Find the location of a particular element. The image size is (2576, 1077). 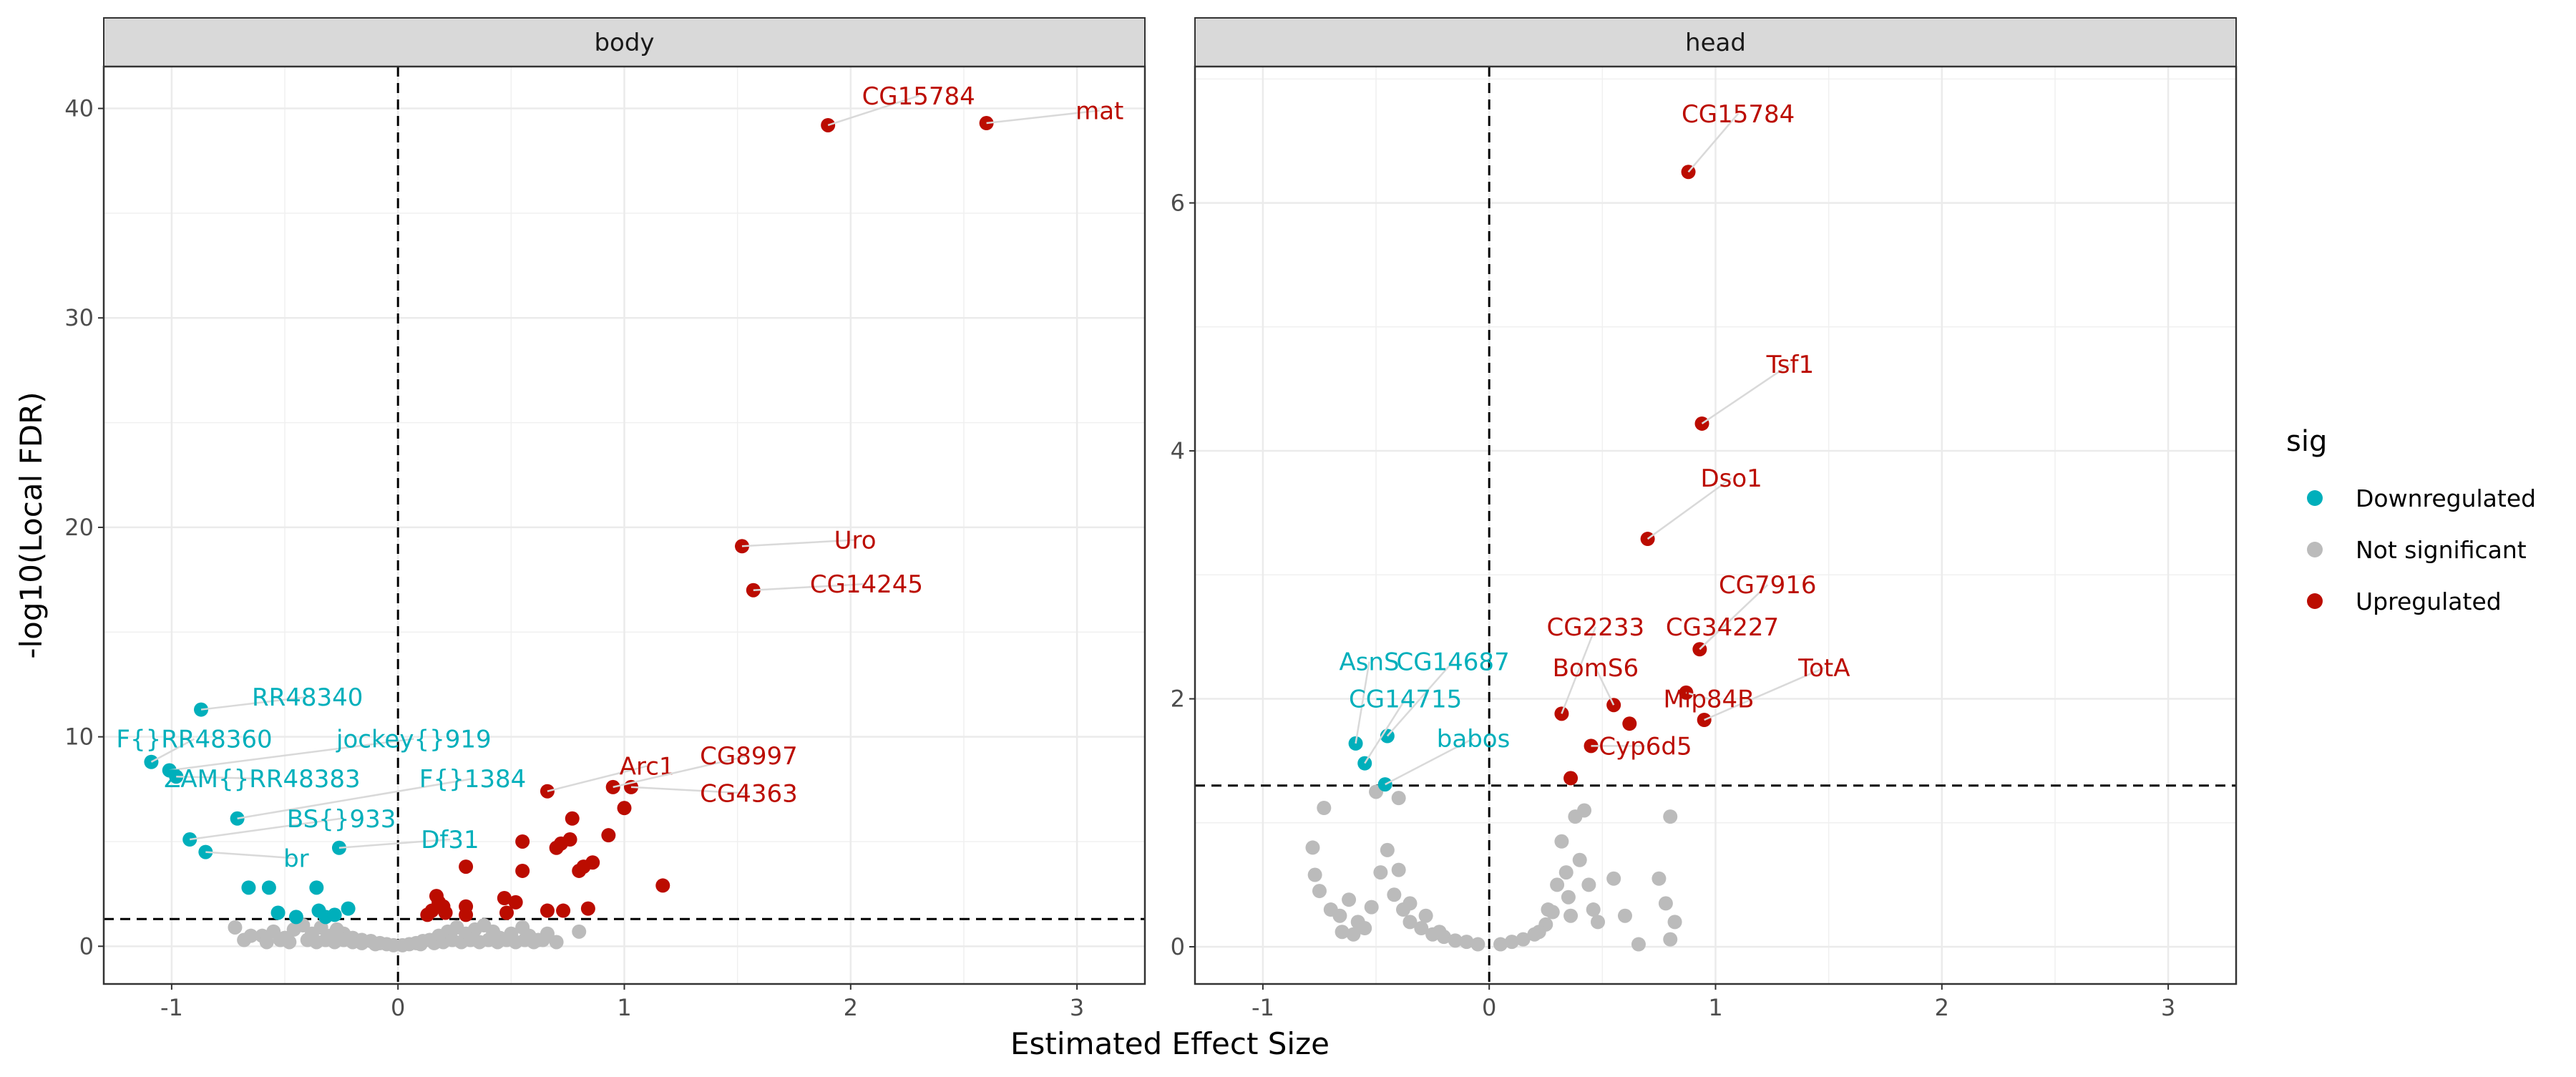

point-label: CG15784 is located at coordinates (1738, 114).